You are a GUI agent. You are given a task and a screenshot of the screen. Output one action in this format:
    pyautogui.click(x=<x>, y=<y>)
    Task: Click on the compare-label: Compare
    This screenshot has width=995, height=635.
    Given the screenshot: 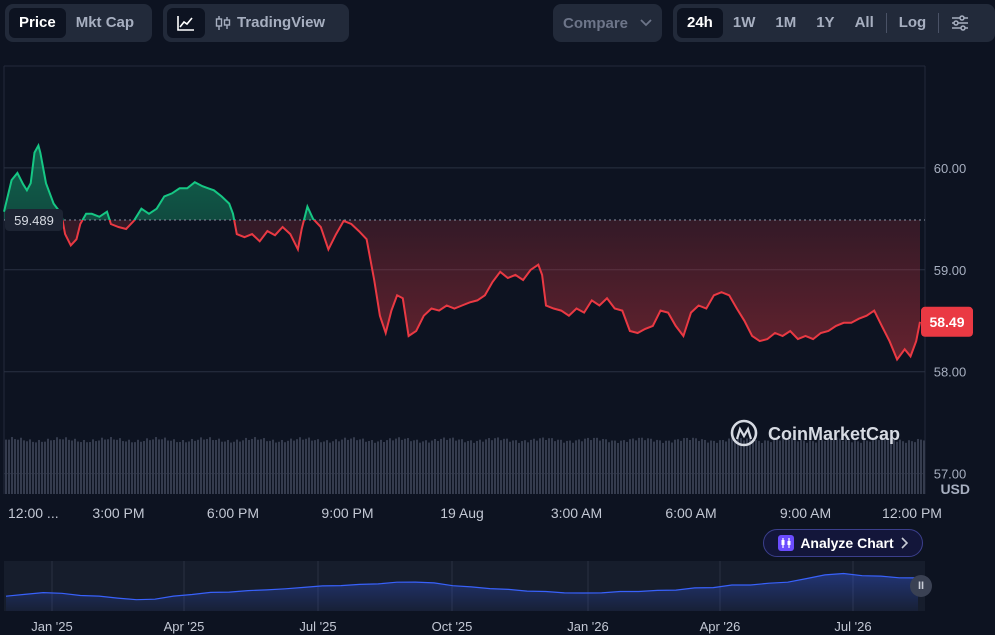 What is the action you would take?
    pyautogui.click(x=596, y=23)
    